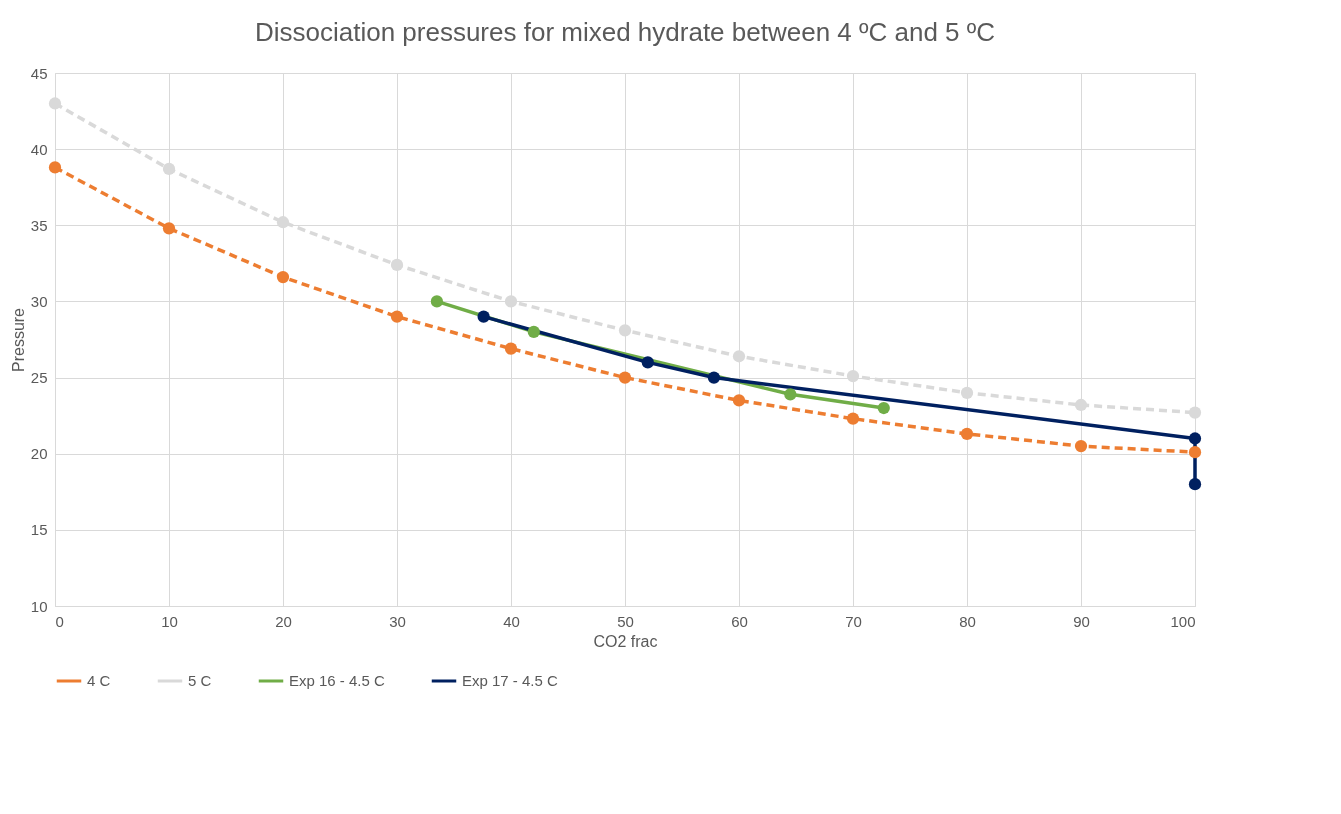  What do you see at coordinates (625, 641) in the screenshot?
I see `x-axis-title: CO2 frac` at bounding box center [625, 641].